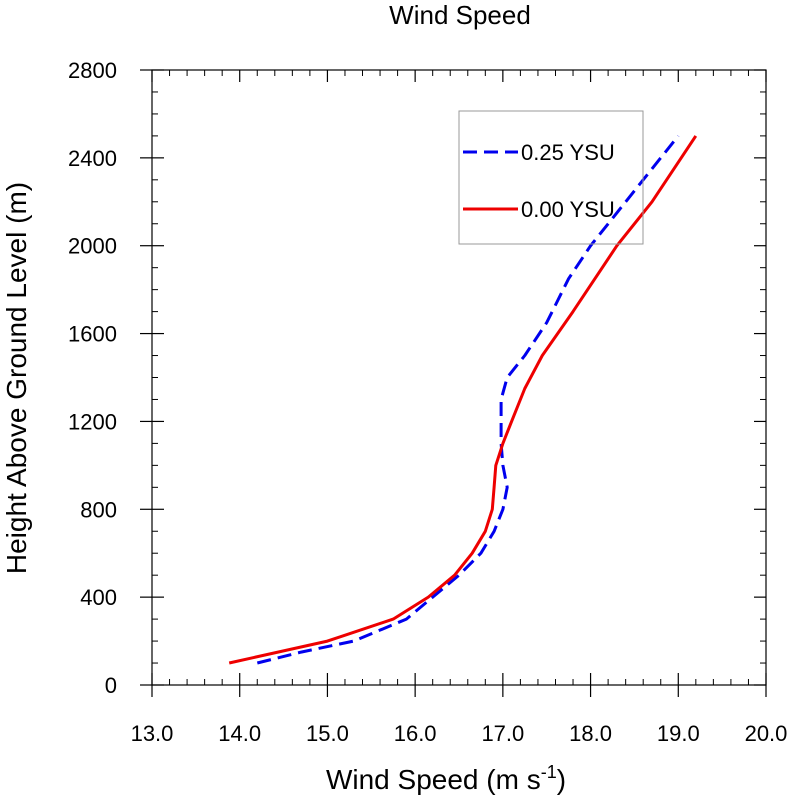 The image size is (793, 801). I want to click on x-axis-label: Wind Speed (m s-1), so click(446, 778).